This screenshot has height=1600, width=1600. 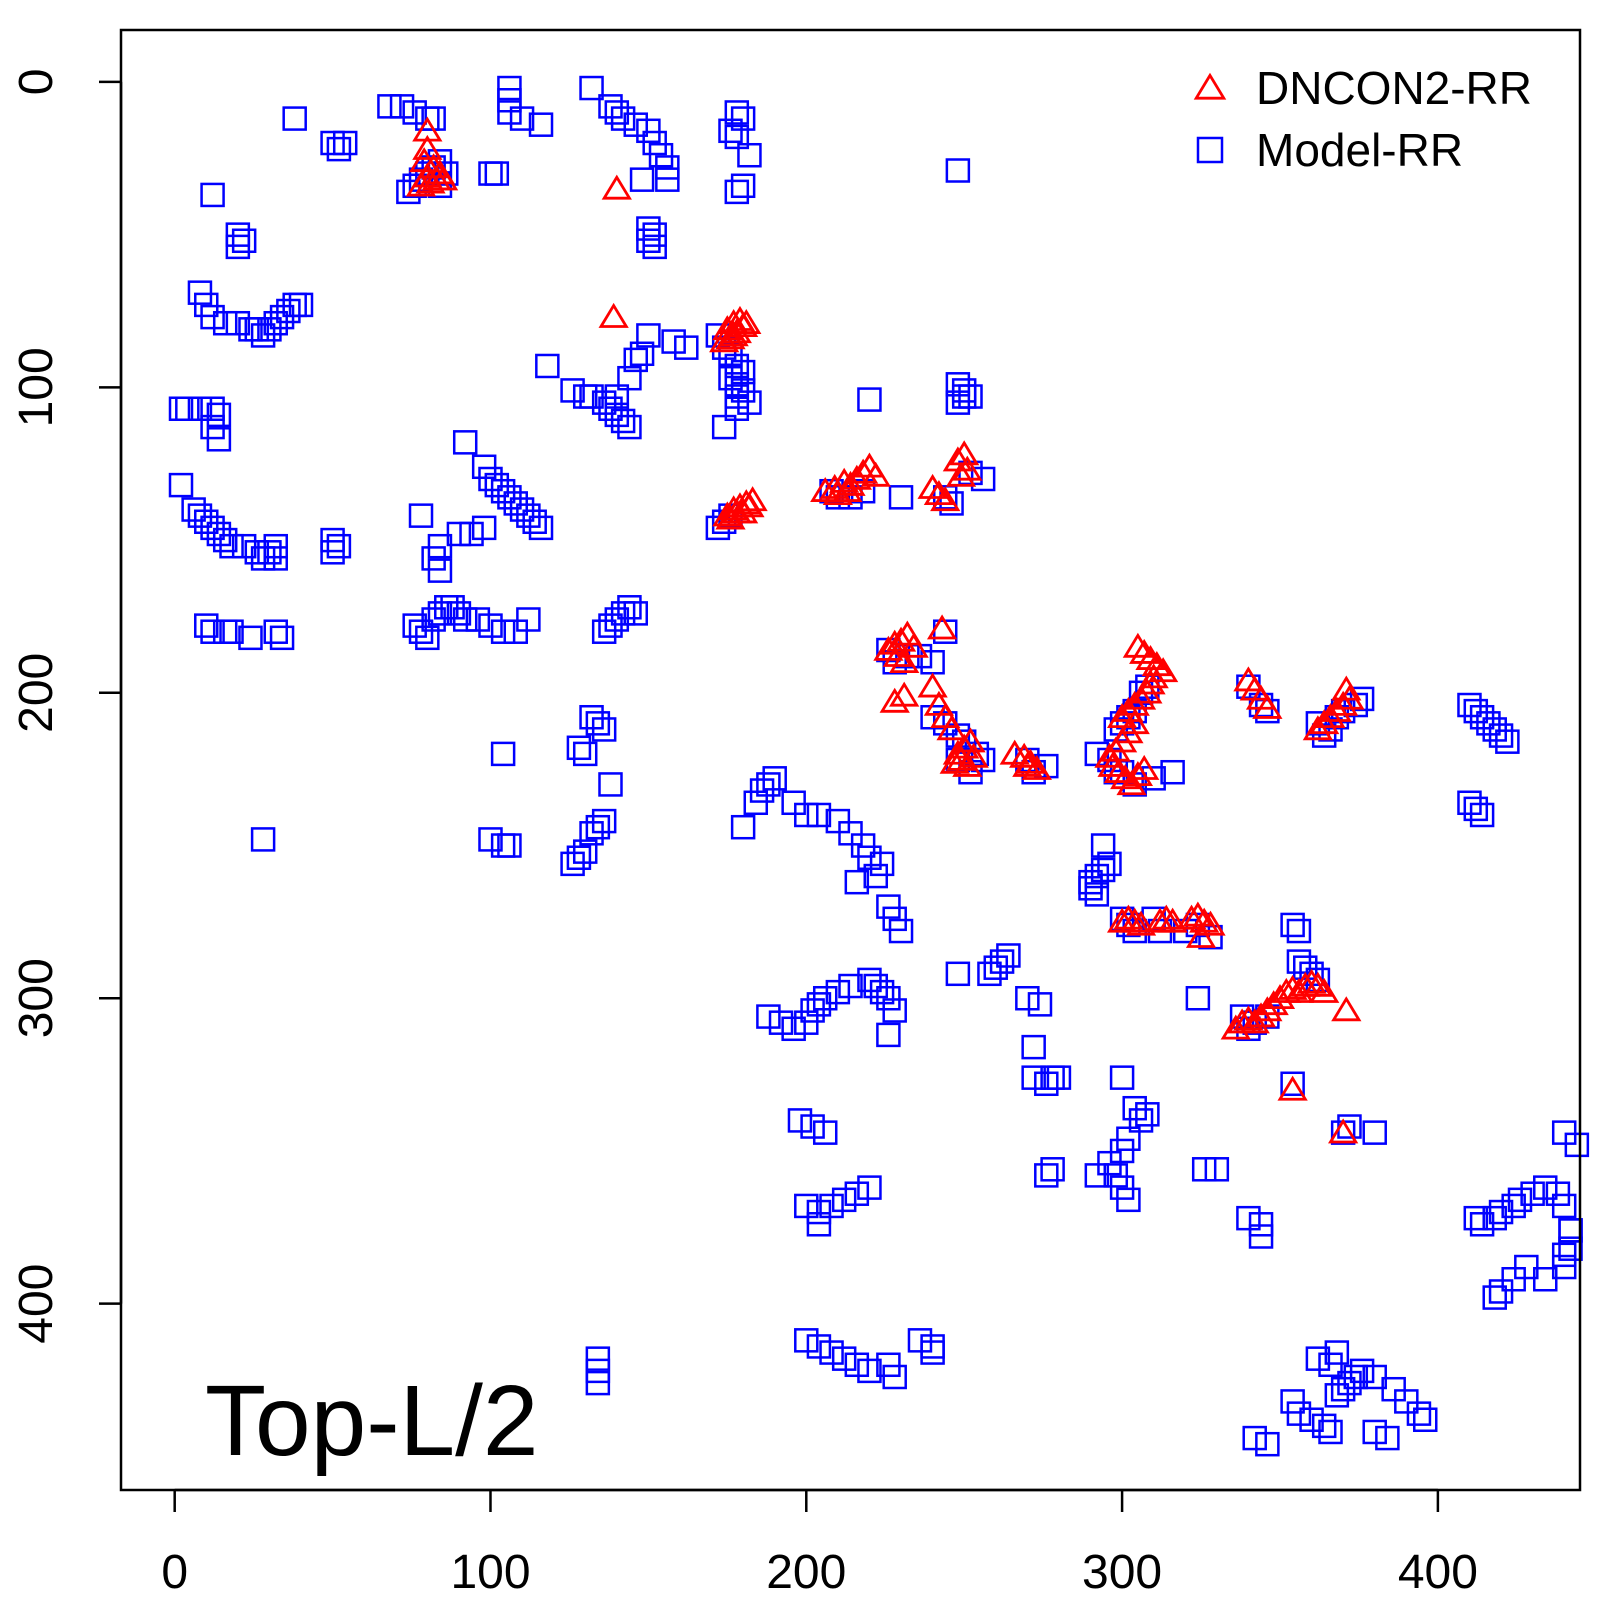 I want to click on y-tick-label: 200, so click(x=36, y=693).